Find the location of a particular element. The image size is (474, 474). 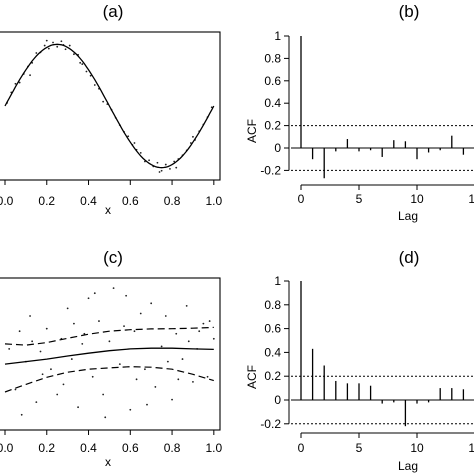

panel-b-xtick-label: 10 is located at coordinates (417, 199).